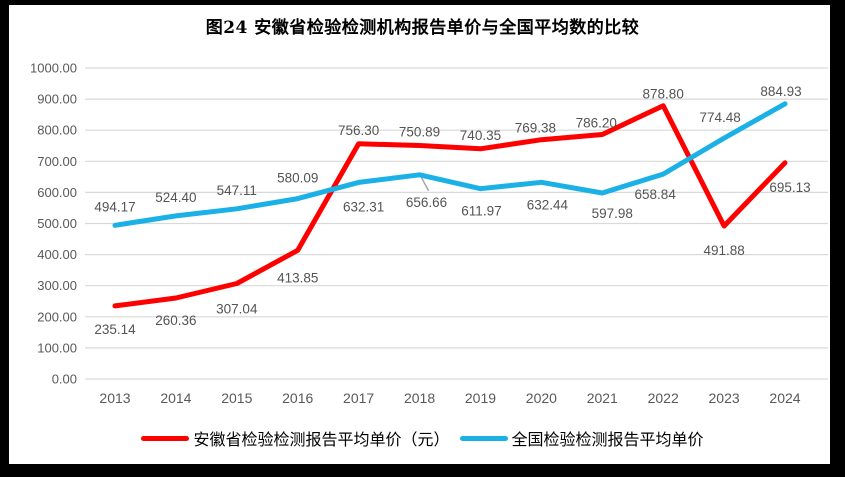 The image size is (845, 477). Describe the element at coordinates (57, 285) in the screenshot. I see `y-axis-tick-label: 300.00` at that location.